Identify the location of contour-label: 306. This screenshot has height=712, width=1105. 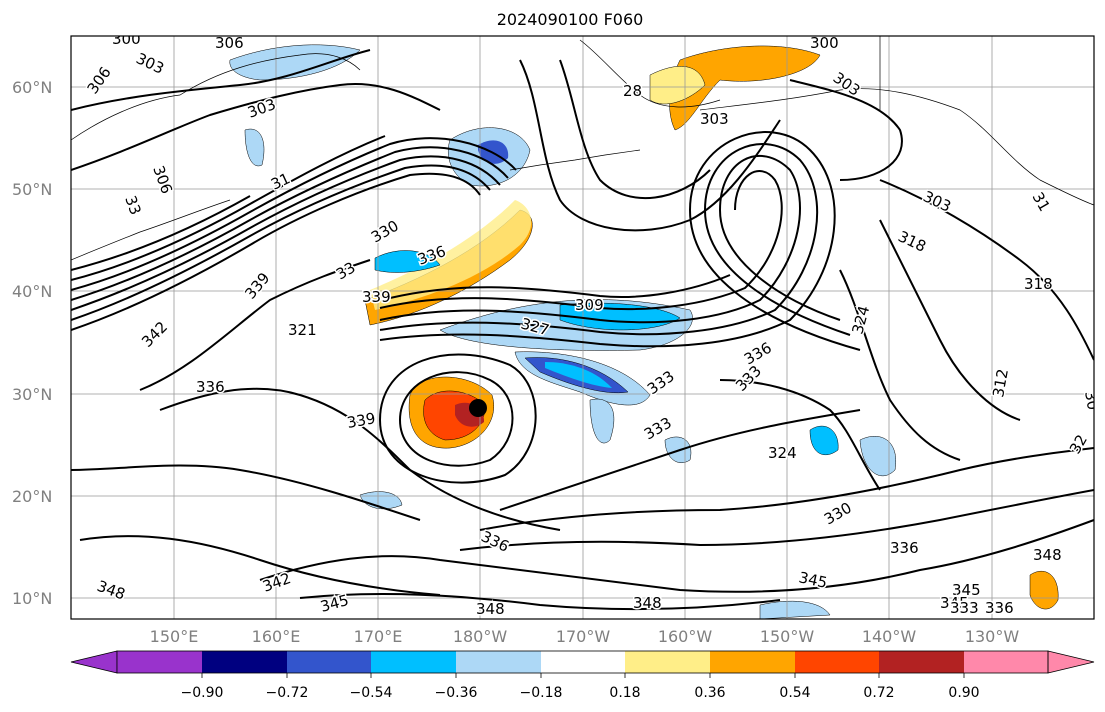
(229, 43).